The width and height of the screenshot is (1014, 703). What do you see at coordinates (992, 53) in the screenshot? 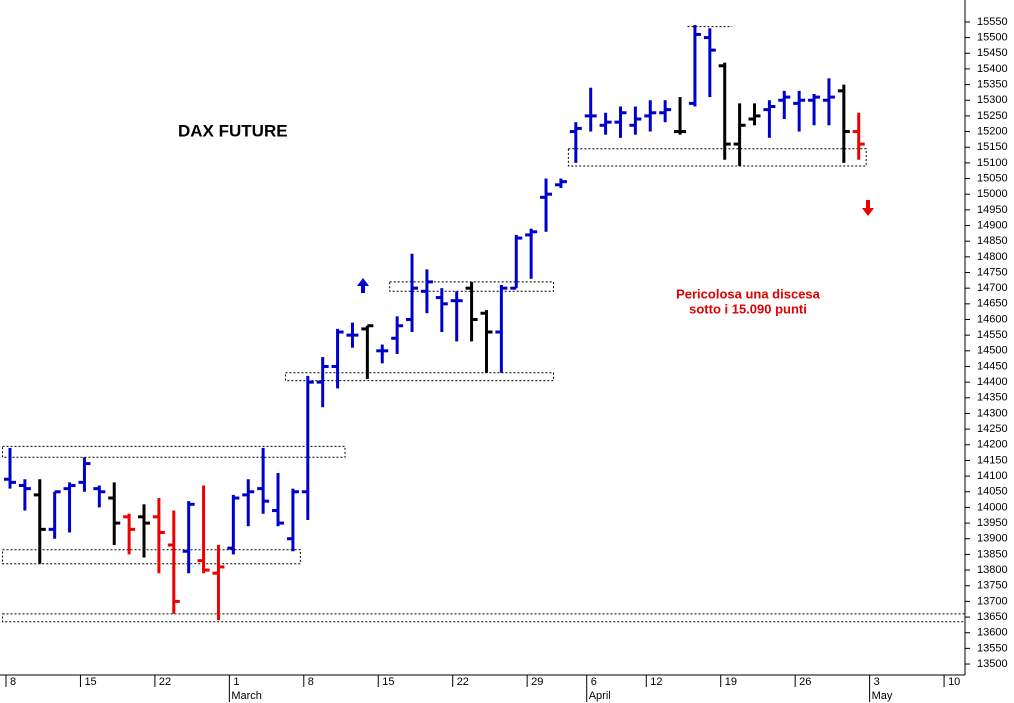
I see `y-tick-label: 15450` at bounding box center [992, 53].